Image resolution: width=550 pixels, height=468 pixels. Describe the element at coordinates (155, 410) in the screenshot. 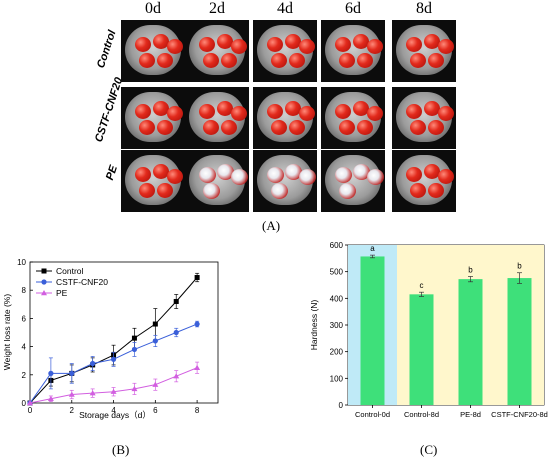

I see `x-tick-label: 6` at that location.